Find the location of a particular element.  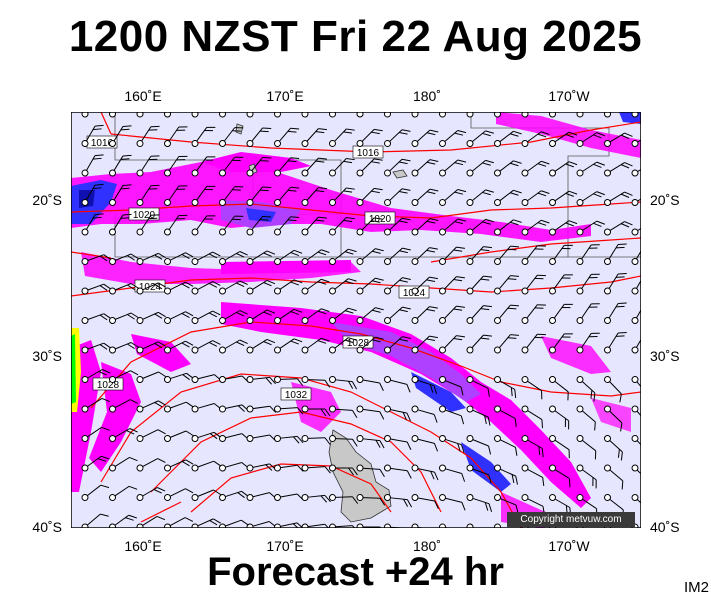

x-tick-bottom-180: 180˚ is located at coordinates (427, 546).